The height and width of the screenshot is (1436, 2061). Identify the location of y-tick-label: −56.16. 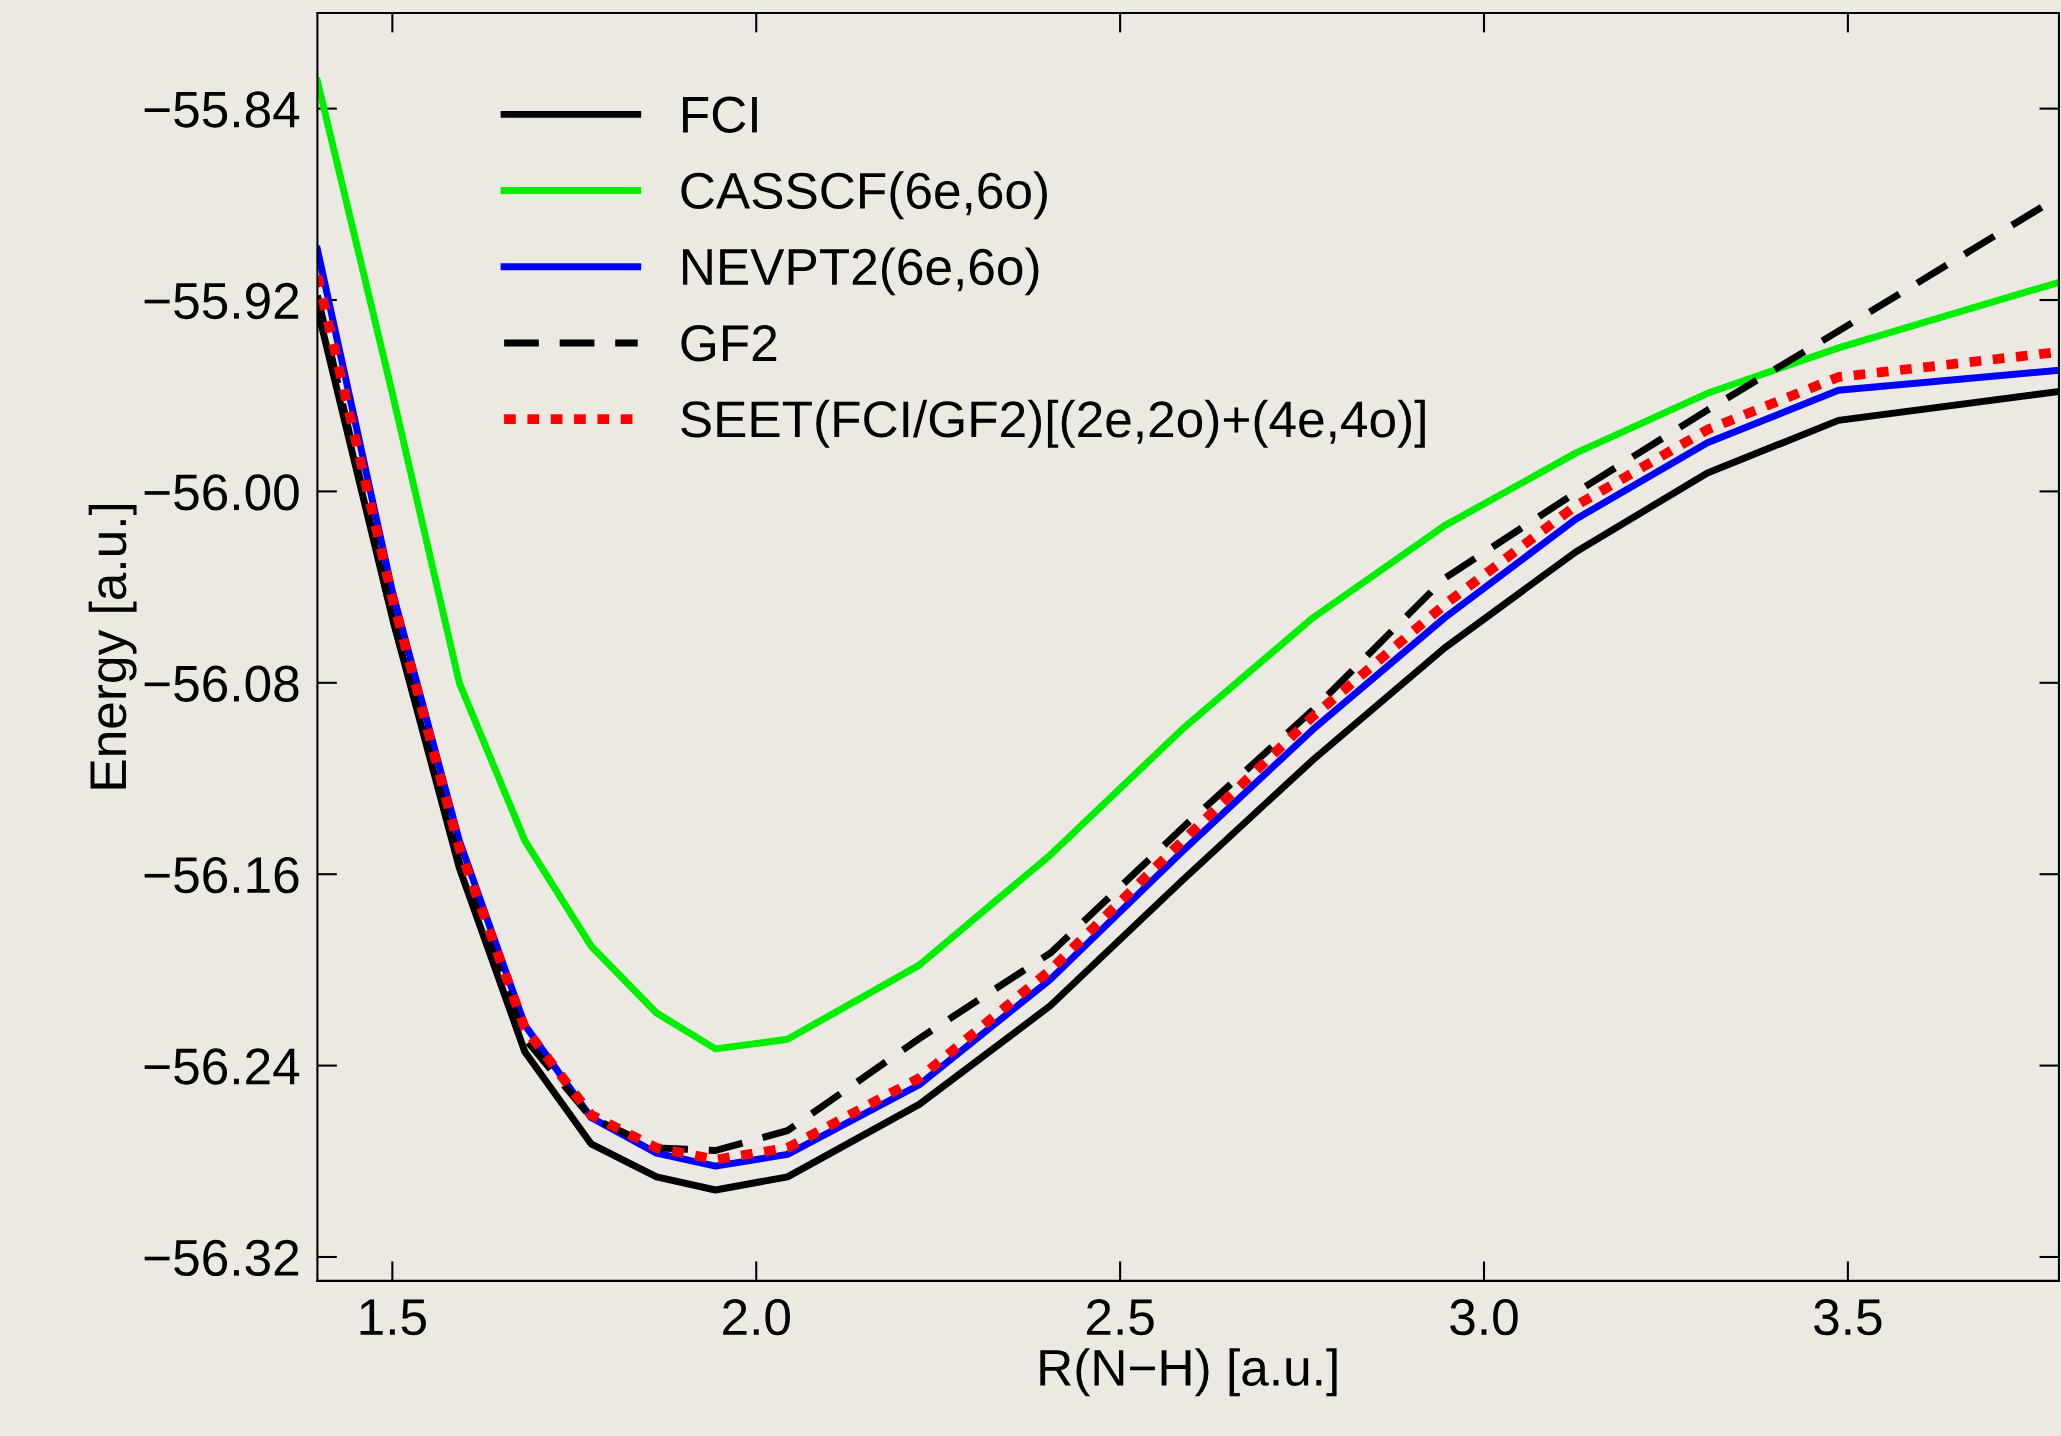
(221, 875).